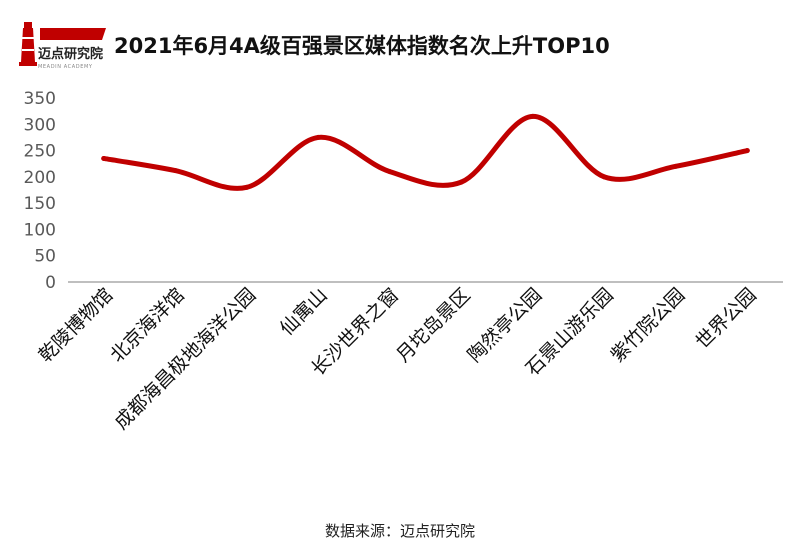 Image resolution: width=800 pixels, height=559 pixels. What do you see at coordinates (40, 204) in the screenshot?
I see `y-tick-label: 150` at bounding box center [40, 204].